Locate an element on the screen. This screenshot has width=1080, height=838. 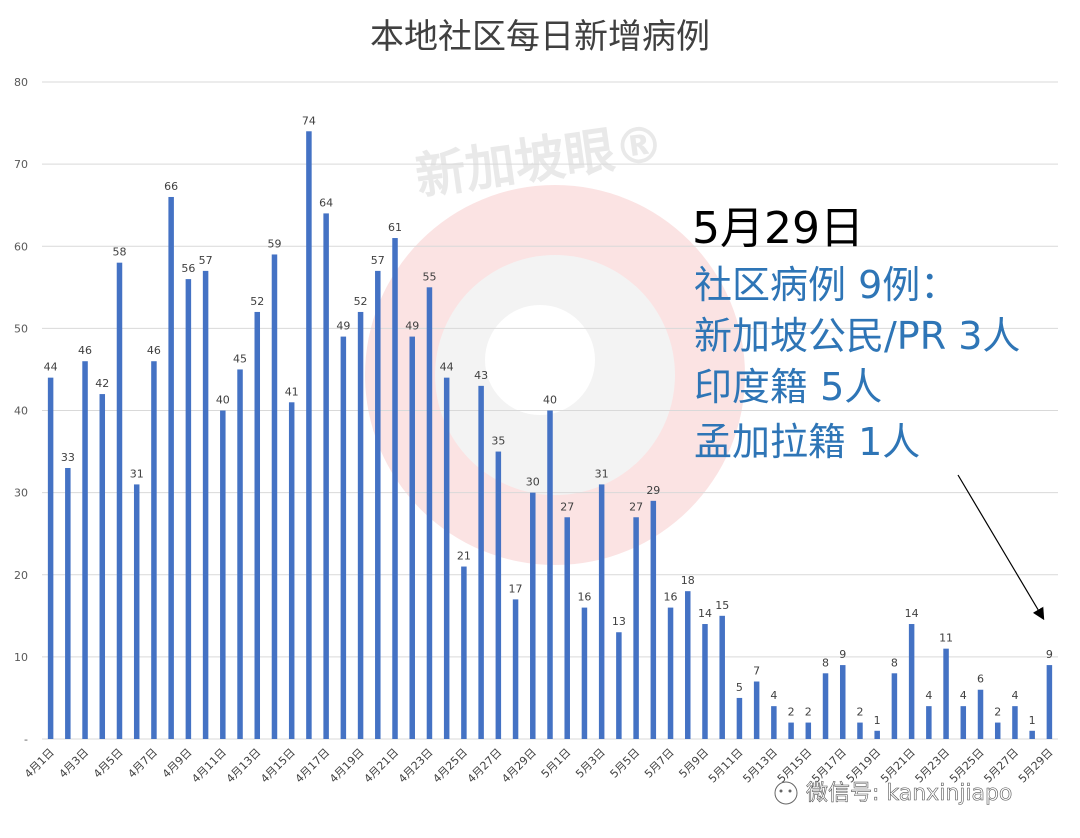
annotation-line-4: 孟加拉籍 1人 is located at coordinates (807, 442).